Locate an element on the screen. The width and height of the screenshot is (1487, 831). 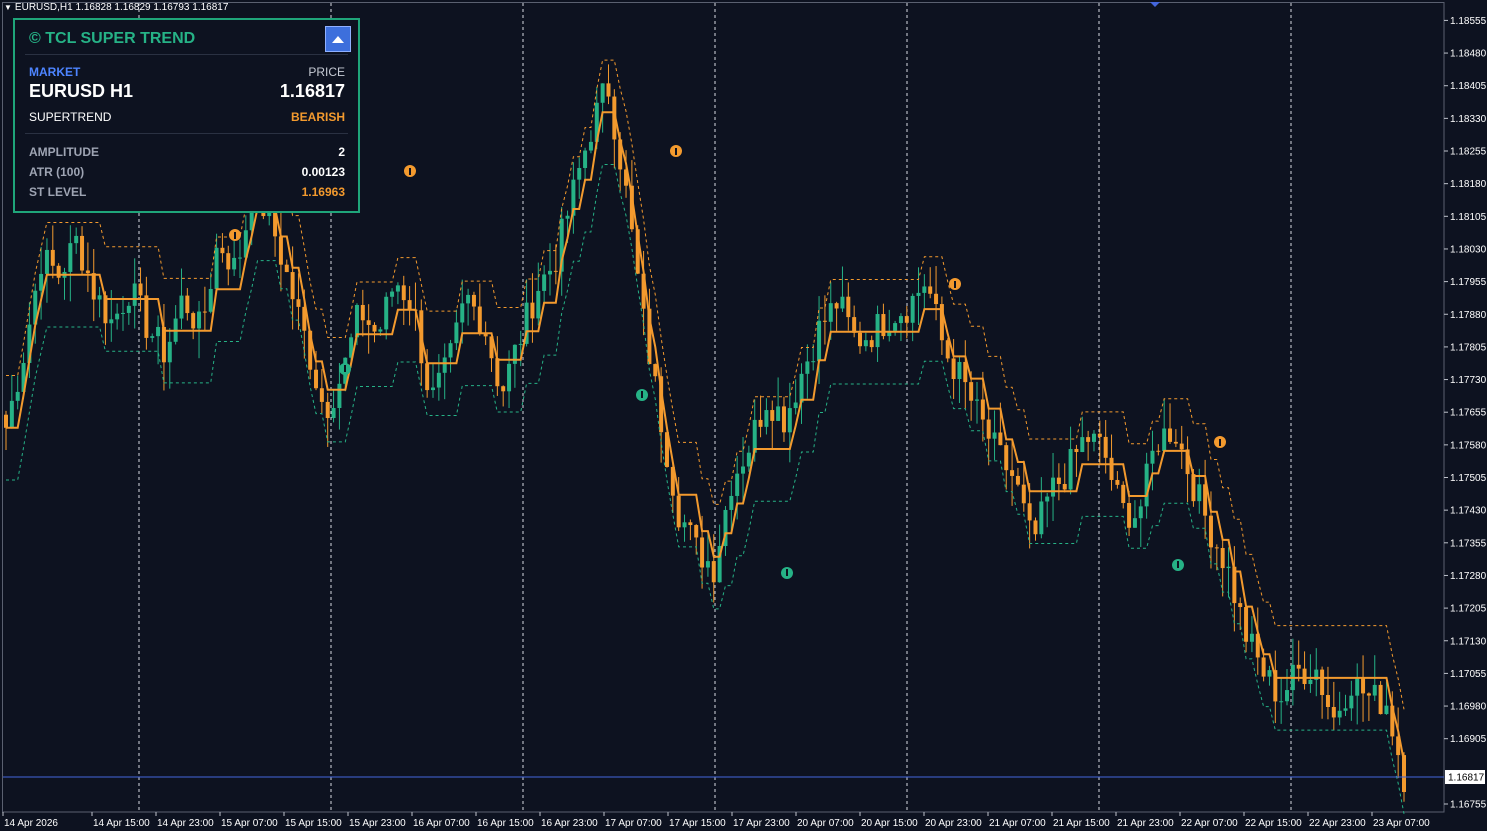
price-tick-label: 1.18480 is located at coordinates (1468, 54).